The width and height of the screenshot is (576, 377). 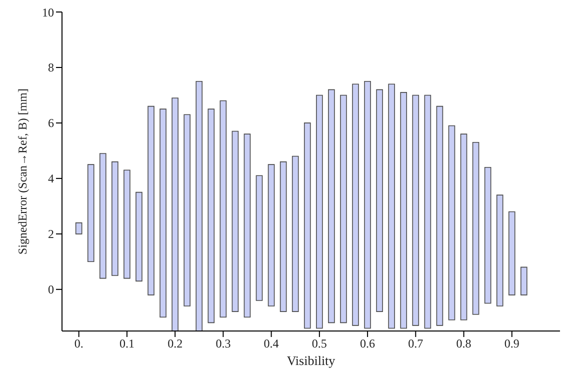 What do you see at coordinates (464, 343) in the screenshot?
I see `x-tick-label: 0.8` at bounding box center [464, 343].